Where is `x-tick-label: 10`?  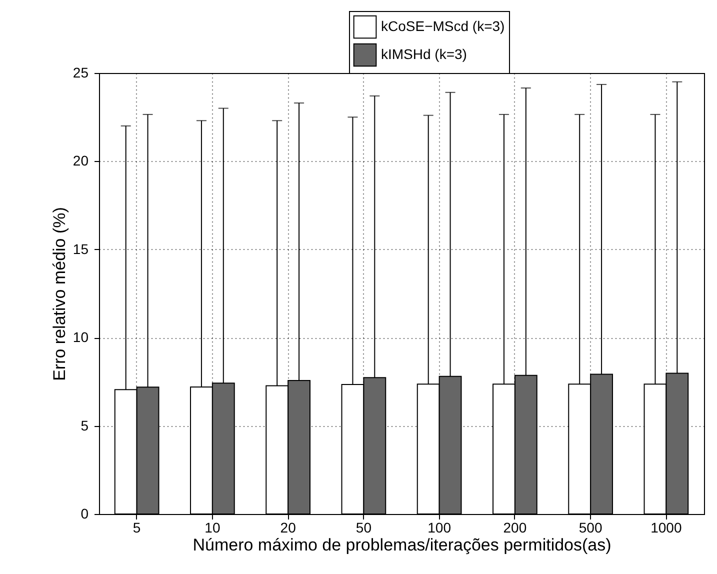 x-tick-label: 10 is located at coordinates (212, 528).